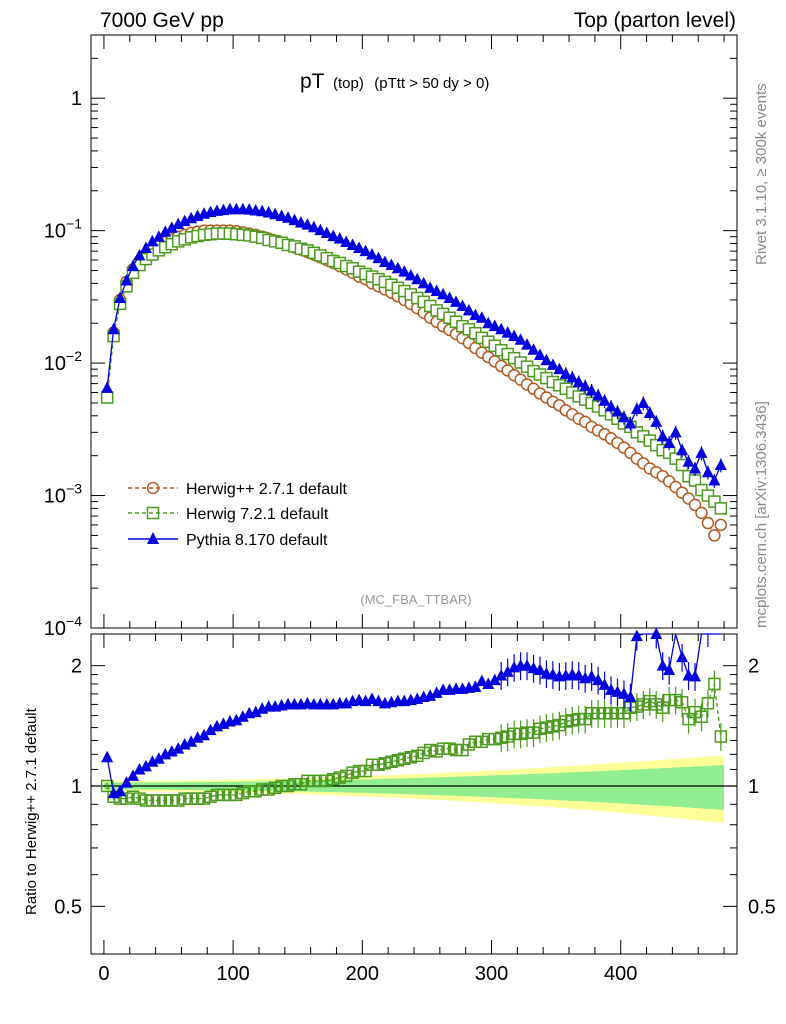 The height and width of the screenshot is (1024, 786). What do you see at coordinates (76, 99) in the screenshot?
I see `main-ytick-label: 1` at bounding box center [76, 99].